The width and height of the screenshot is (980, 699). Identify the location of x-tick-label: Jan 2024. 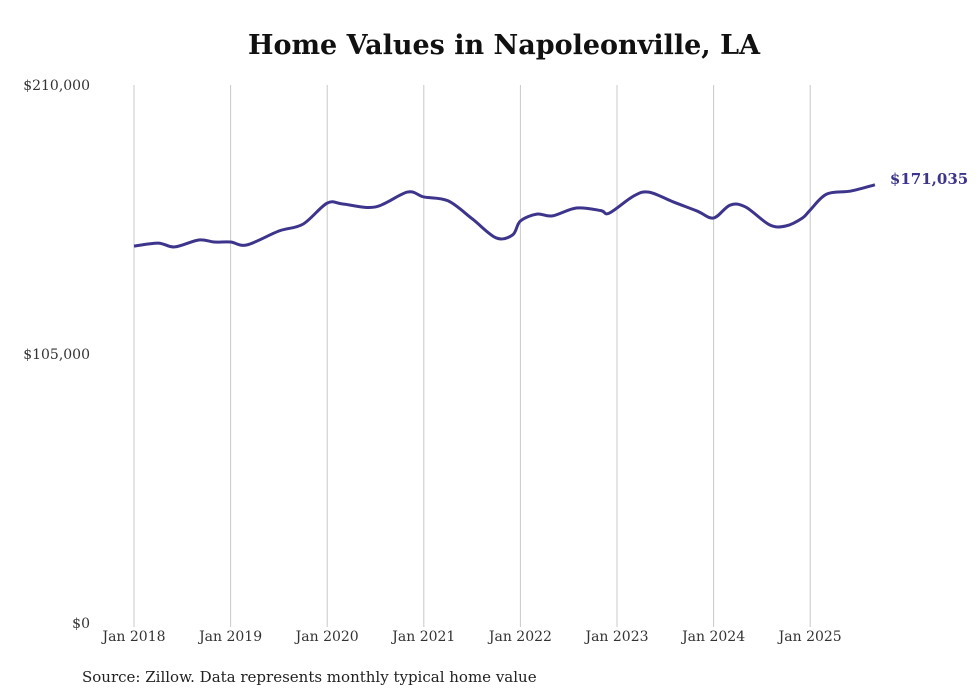
(712, 637).